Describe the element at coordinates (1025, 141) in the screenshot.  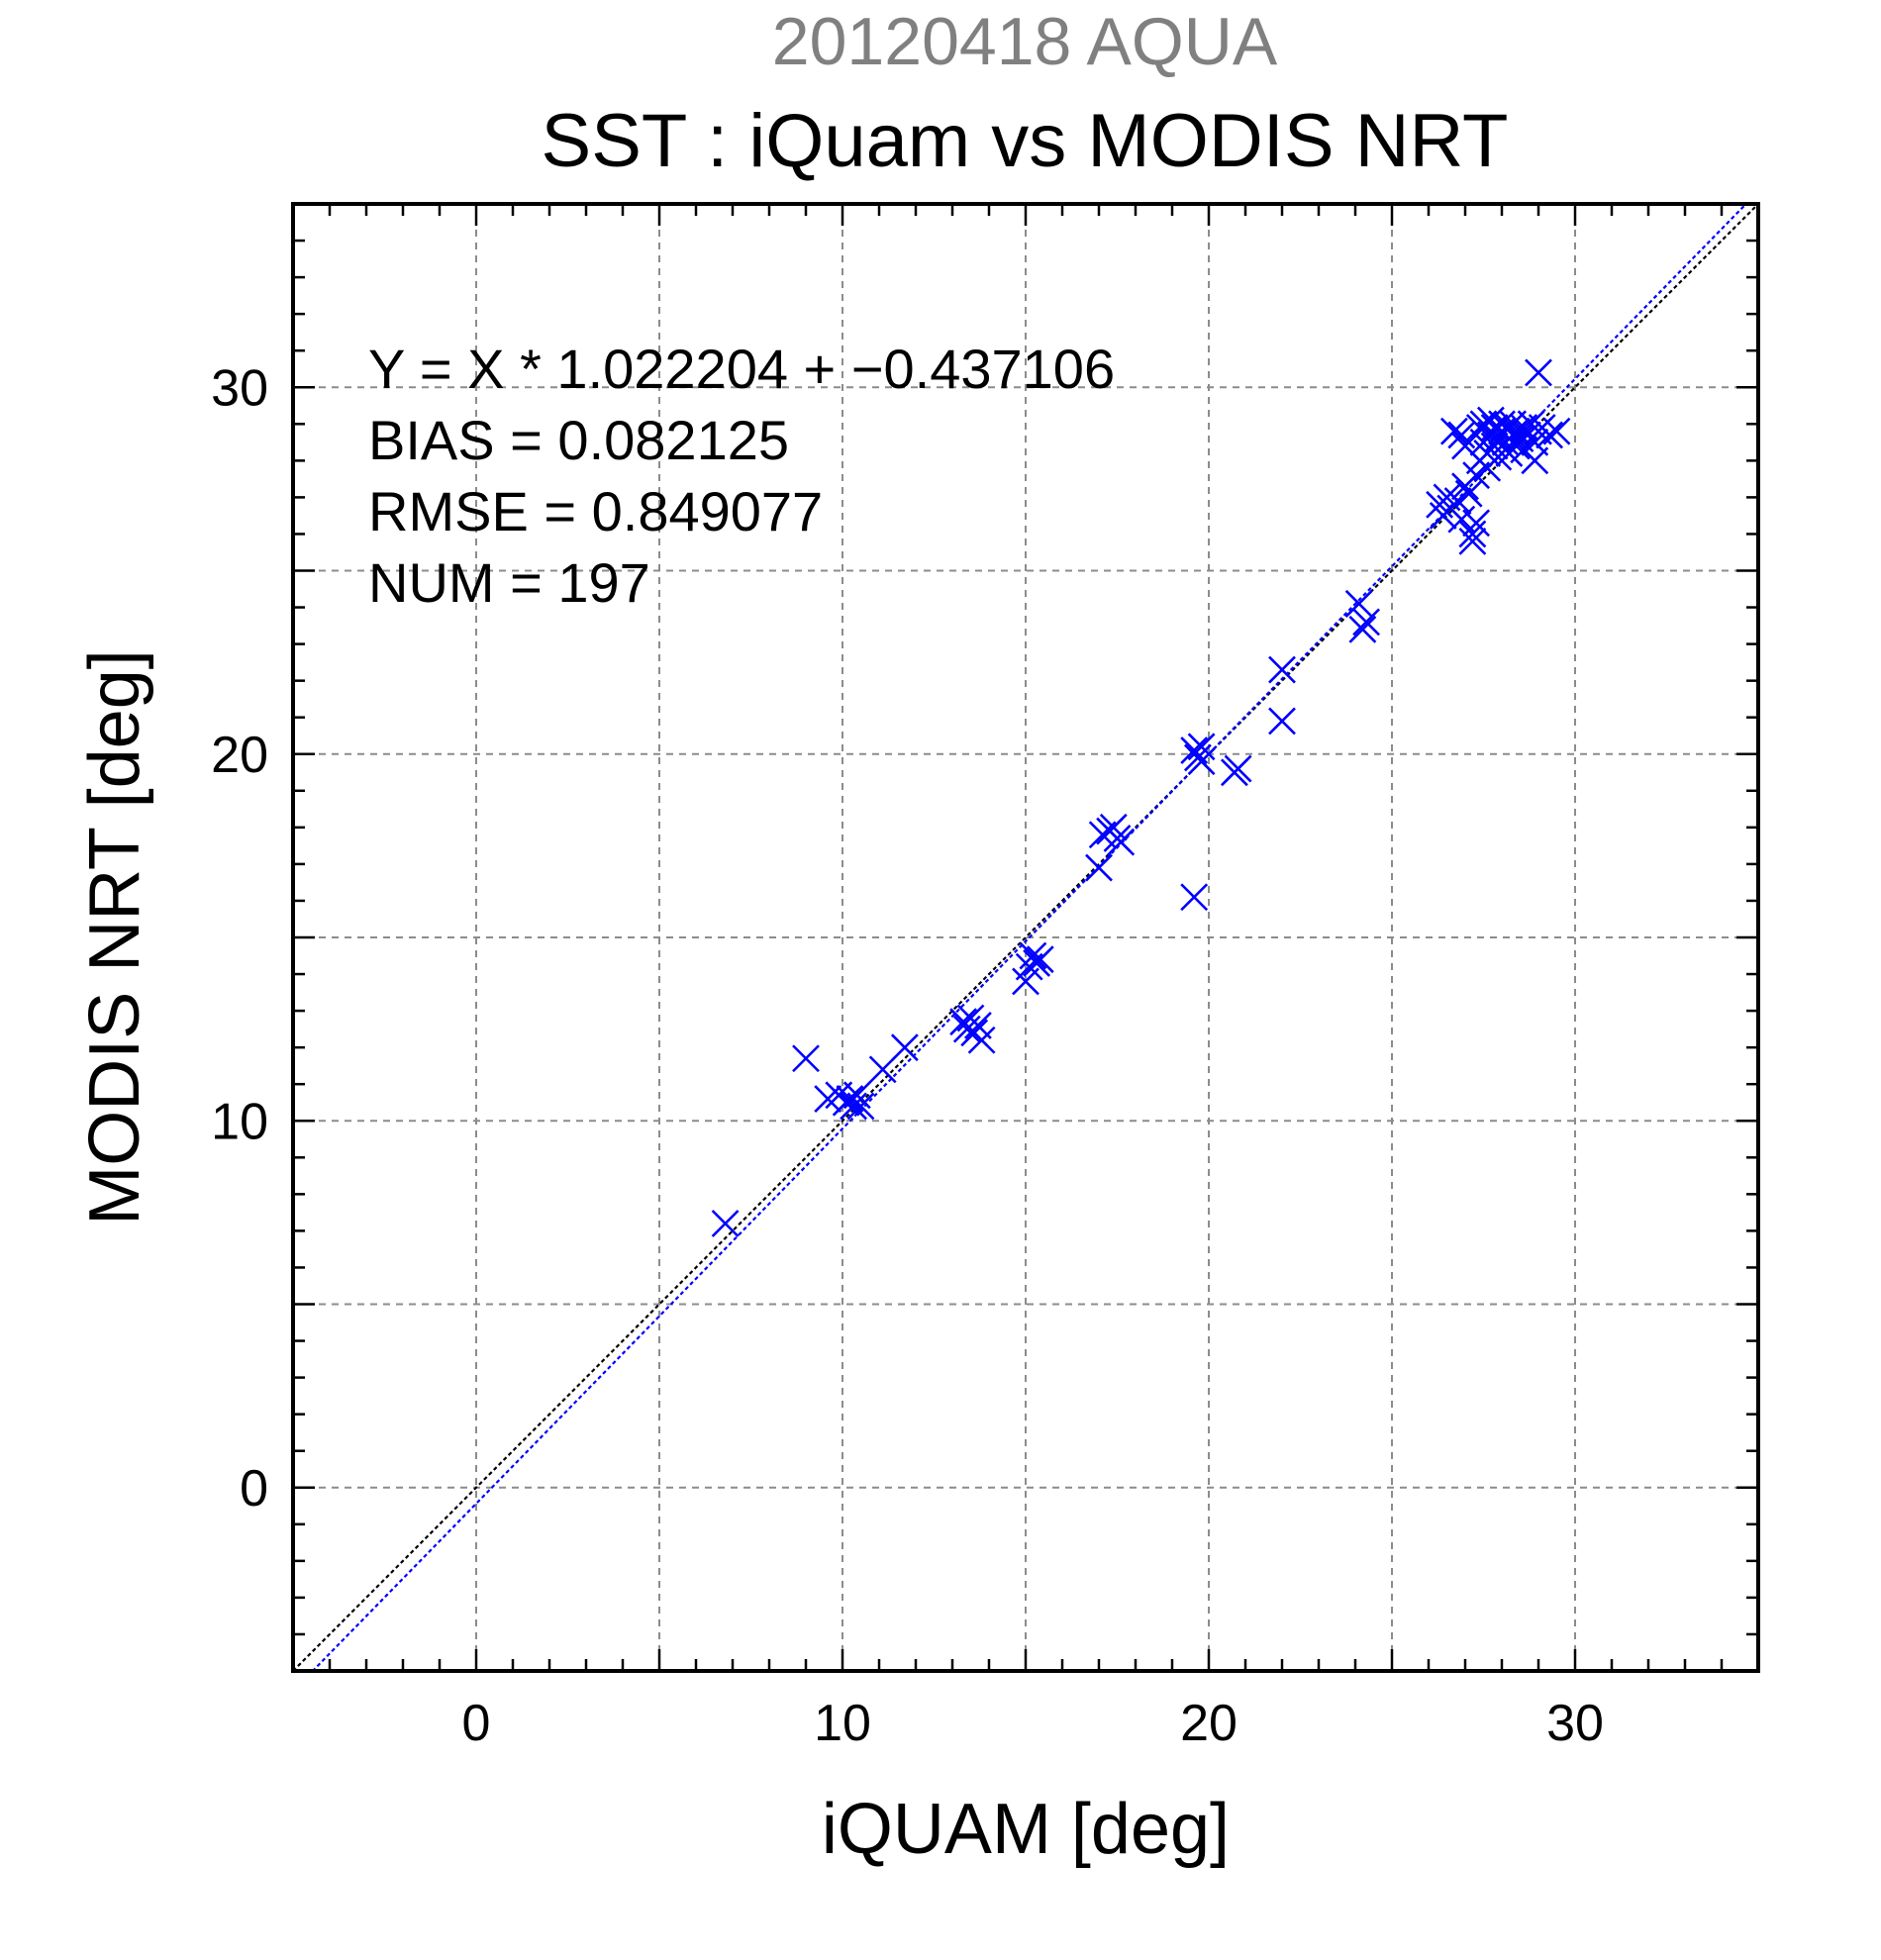
I see `chart-title: SST : iQuam vs MODIS NRT` at that location.